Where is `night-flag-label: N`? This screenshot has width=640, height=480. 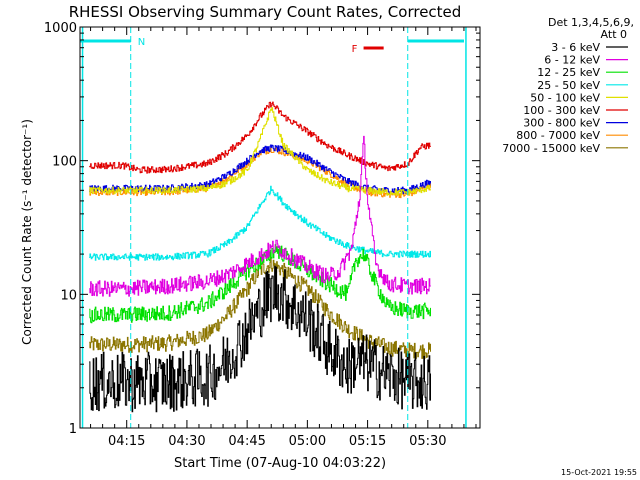 night-flag-label: N is located at coordinates (141, 42).